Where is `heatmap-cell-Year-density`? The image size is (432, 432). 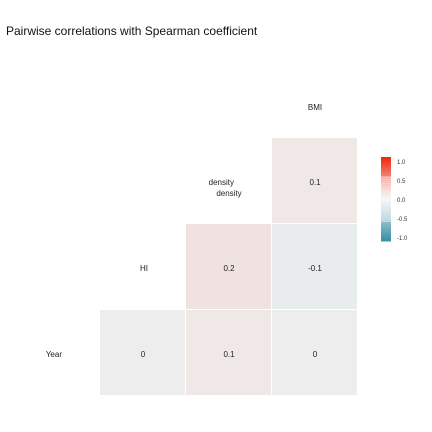 heatmap-cell-Year-density is located at coordinates (228, 352).